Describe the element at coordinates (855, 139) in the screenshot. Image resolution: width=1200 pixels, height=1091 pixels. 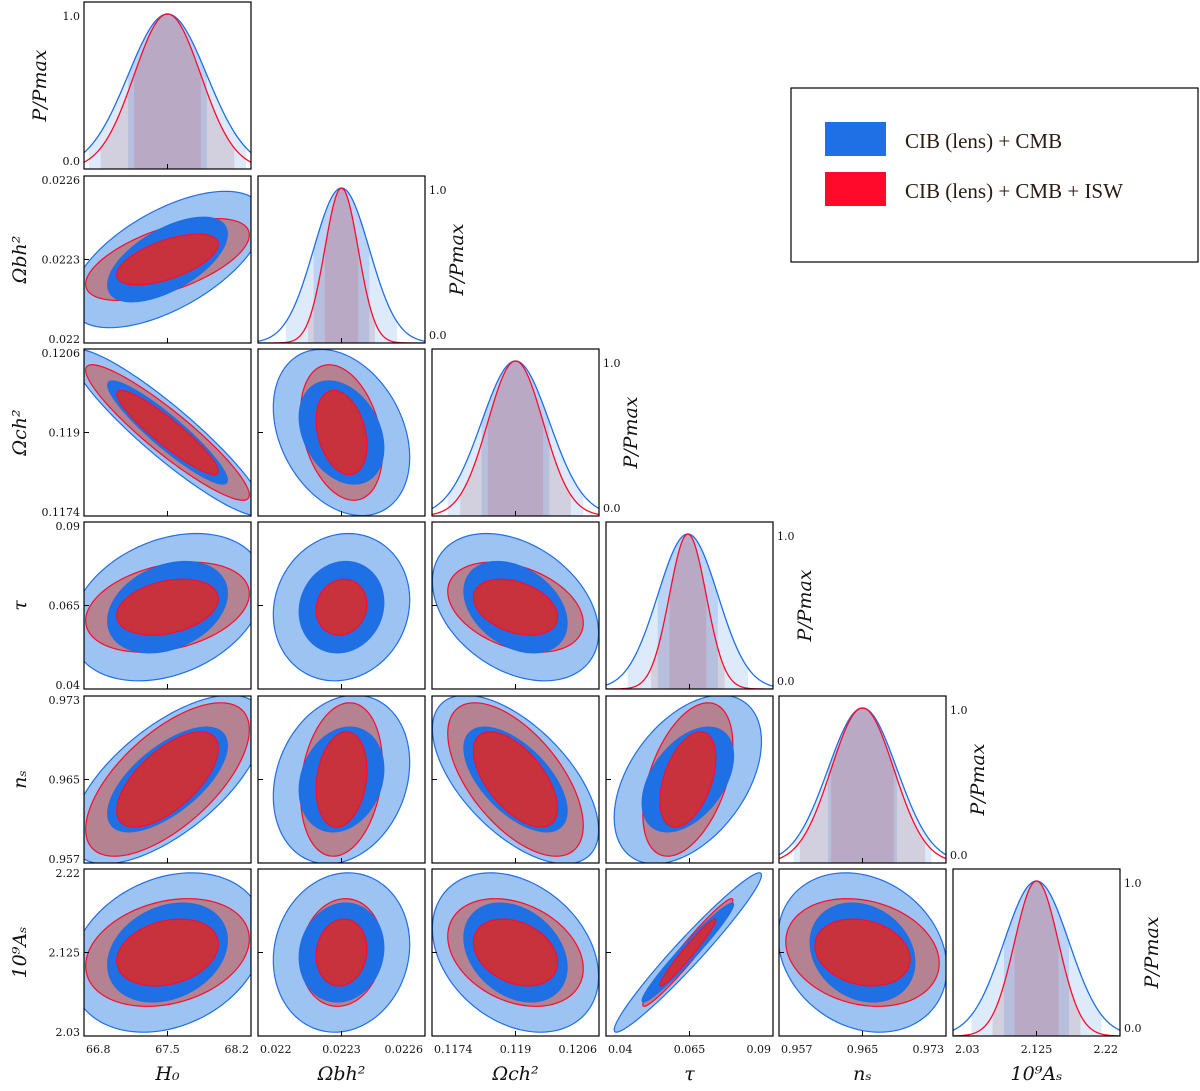
I see `legend-swatch-cmb` at that location.